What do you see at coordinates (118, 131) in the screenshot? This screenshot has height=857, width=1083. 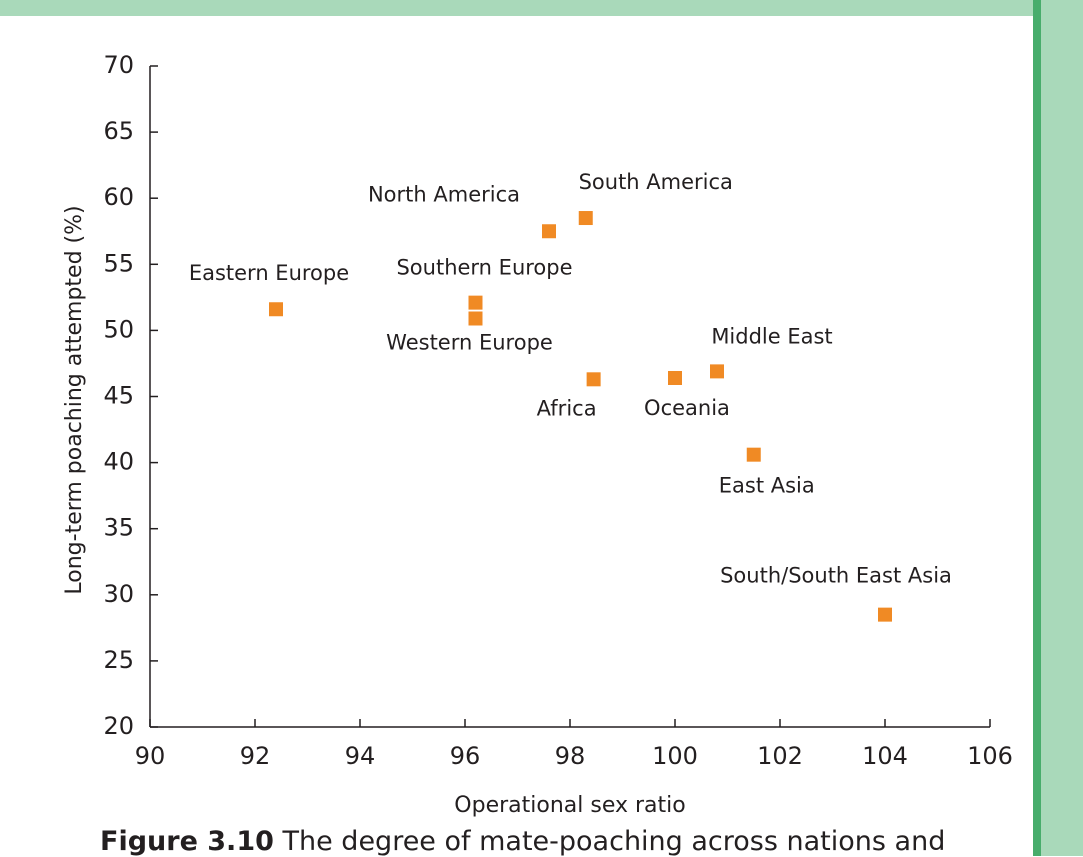 I see `y-tick-label: 65` at bounding box center [118, 131].